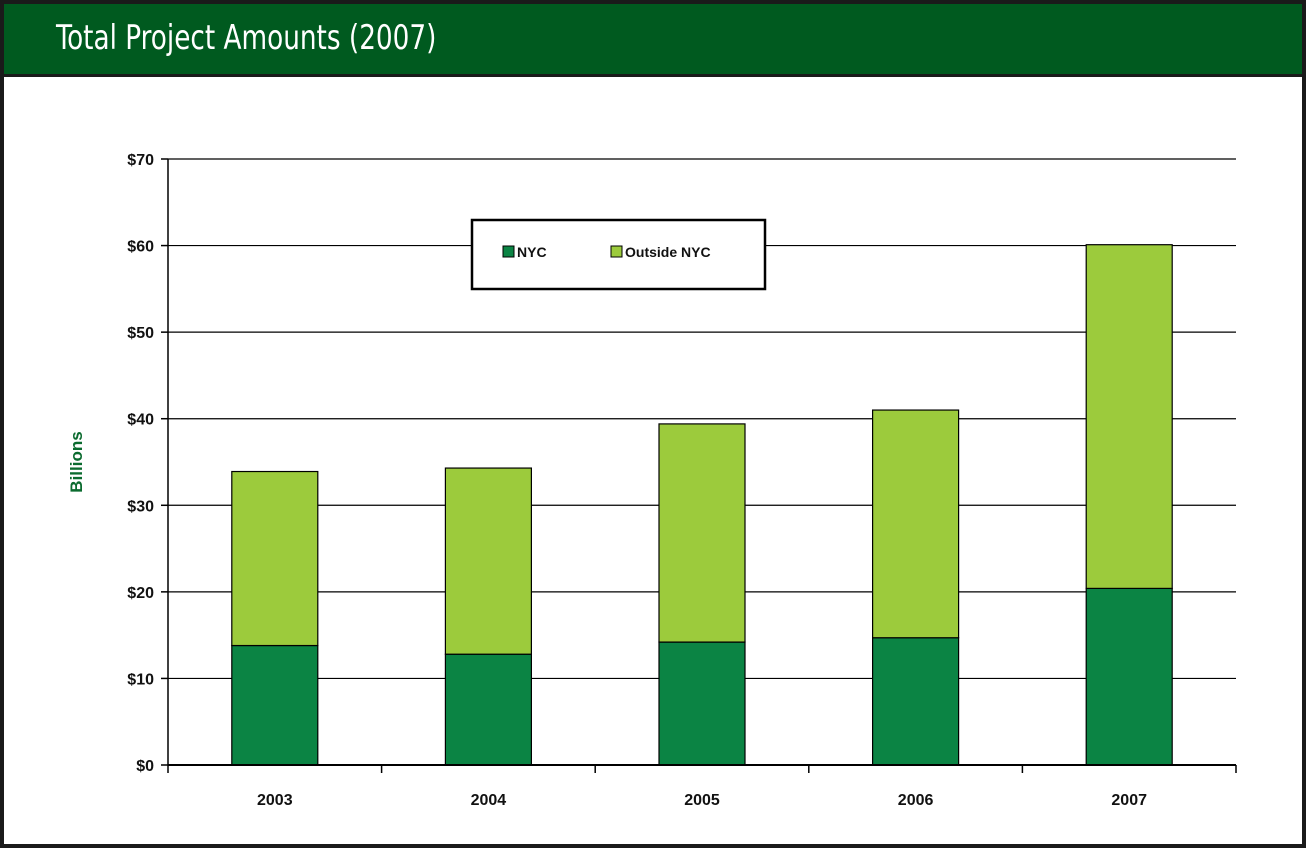  Describe the element at coordinates (140, 593) in the screenshot. I see `y-tick-label: $20` at that location.